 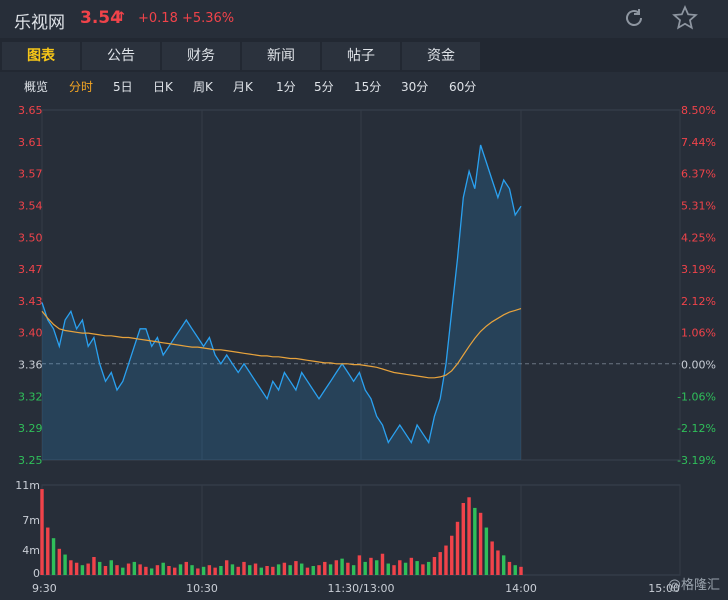 I want to click on section-tabs: 图表 公告 财务 新闻 帖子 资金, so click(x=364, y=55).